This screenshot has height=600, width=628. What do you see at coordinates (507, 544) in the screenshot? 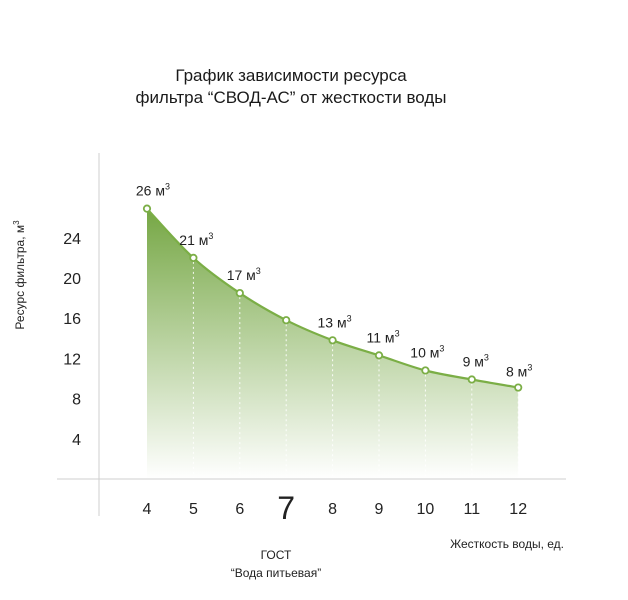
I see `x-axis-title: Жесткость воды, ед.` at bounding box center [507, 544].